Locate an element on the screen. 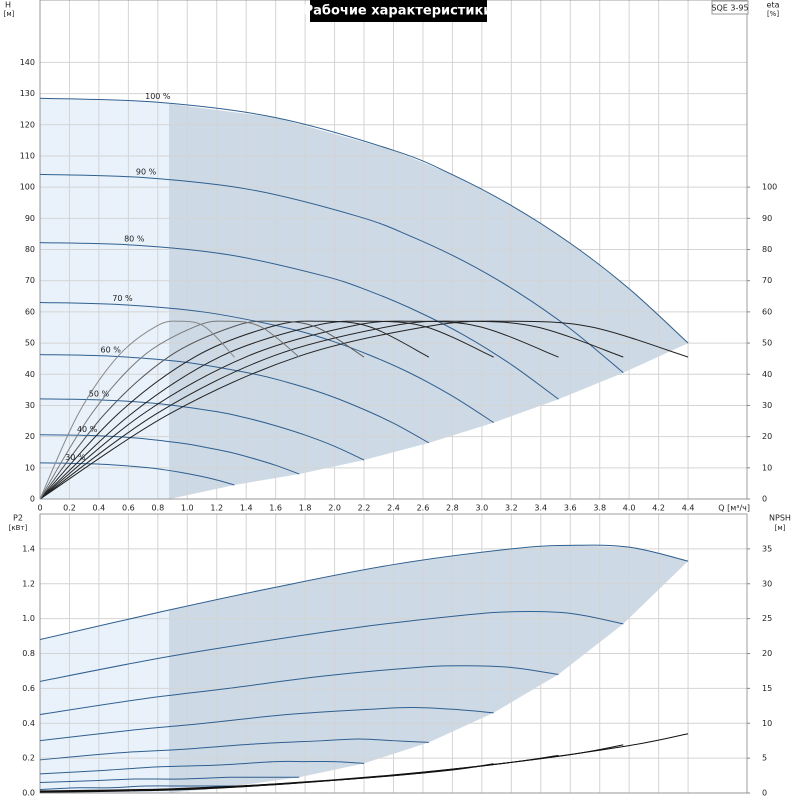 The image size is (800, 800). x-tick-label: 4.2 is located at coordinates (658, 508).